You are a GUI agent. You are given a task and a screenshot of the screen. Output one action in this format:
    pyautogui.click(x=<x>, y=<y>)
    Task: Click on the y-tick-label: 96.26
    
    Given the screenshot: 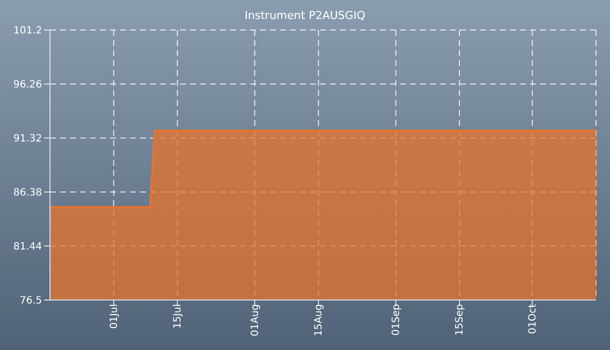 What is the action you would take?
    pyautogui.click(x=27, y=85)
    